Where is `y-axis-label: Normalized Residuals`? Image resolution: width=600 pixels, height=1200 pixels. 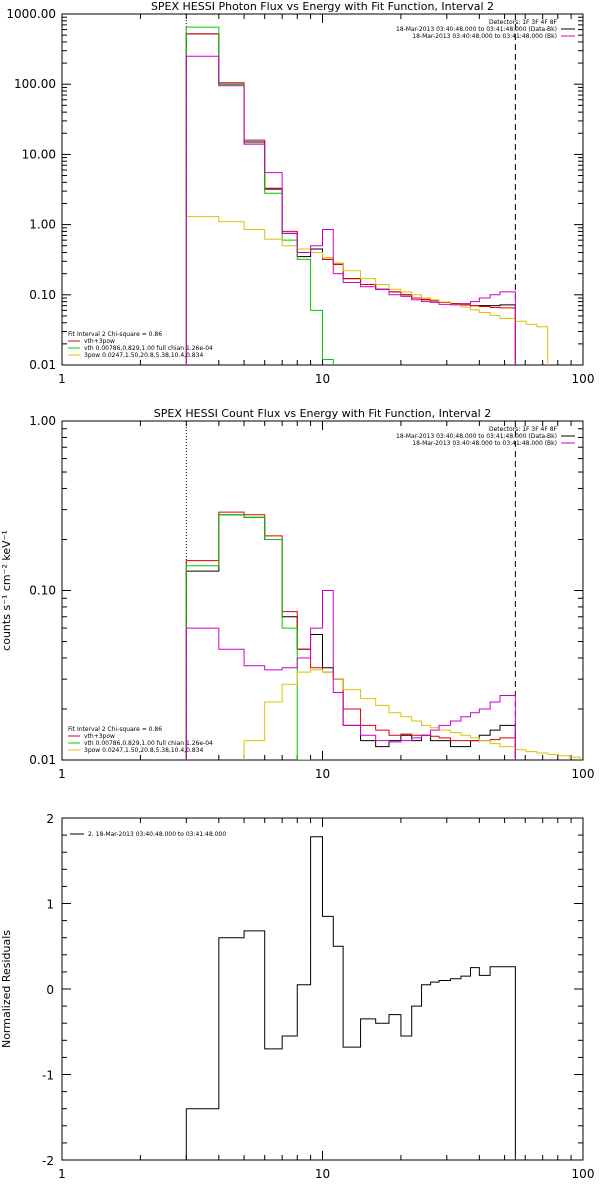
y-axis-label: Normalized Residuals is located at coordinates (6, 989).